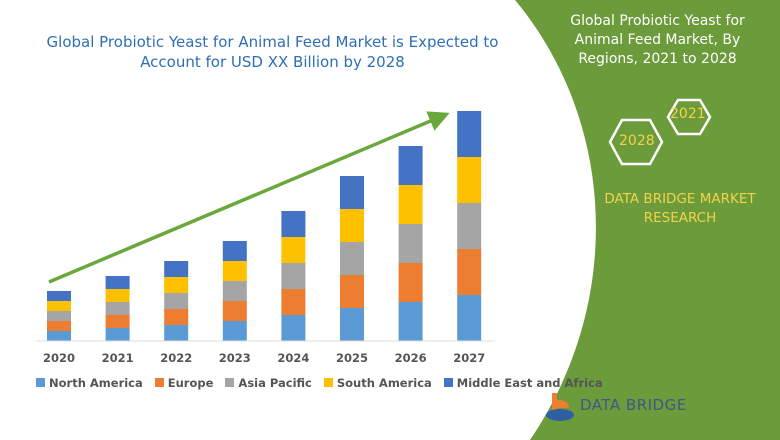 The image size is (780, 440). What do you see at coordinates (688, 114) in the screenshot?
I see `hex-label-2021: 2021` at bounding box center [688, 114].